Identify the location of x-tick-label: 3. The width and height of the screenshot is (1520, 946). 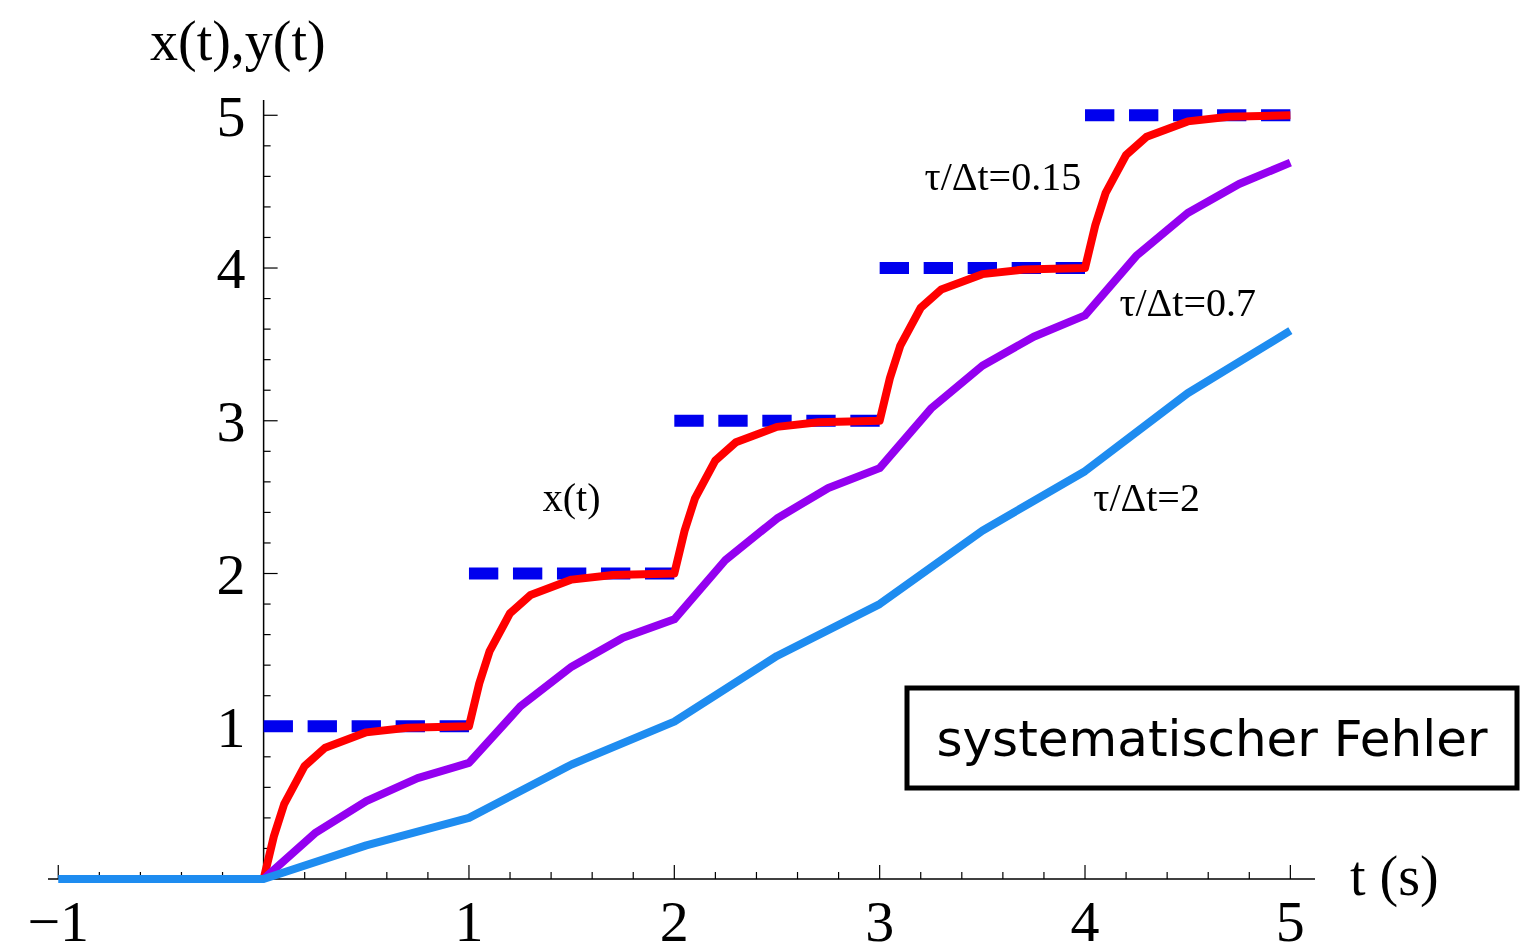
(880, 917).